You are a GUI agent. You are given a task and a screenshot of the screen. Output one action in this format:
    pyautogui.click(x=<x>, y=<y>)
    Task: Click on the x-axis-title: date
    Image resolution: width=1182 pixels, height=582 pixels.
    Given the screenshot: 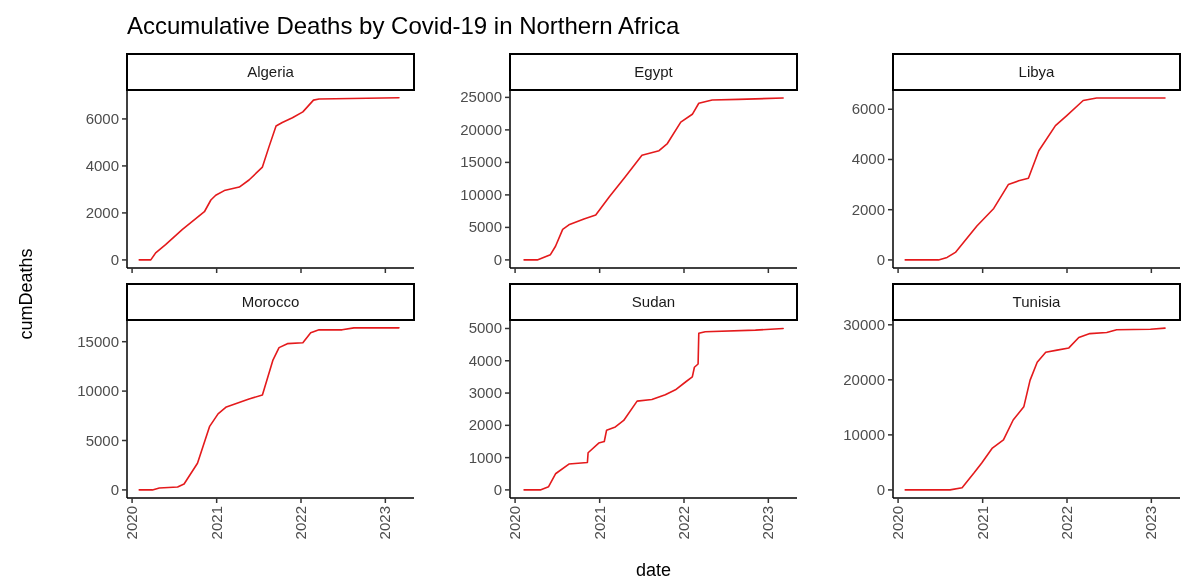 What is the action you would take?
    pyautogui.click(x=653, y=570)
    